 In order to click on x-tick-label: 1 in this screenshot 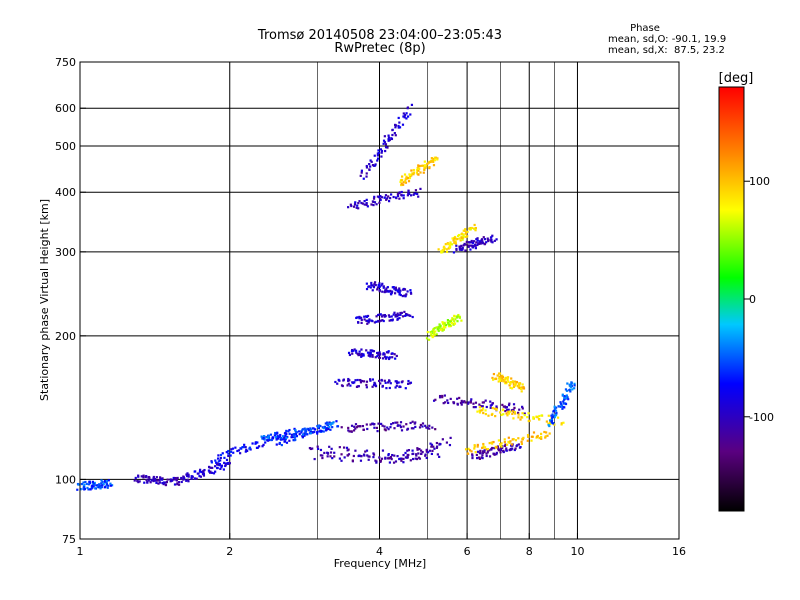, I will do `click(80, 551)`.